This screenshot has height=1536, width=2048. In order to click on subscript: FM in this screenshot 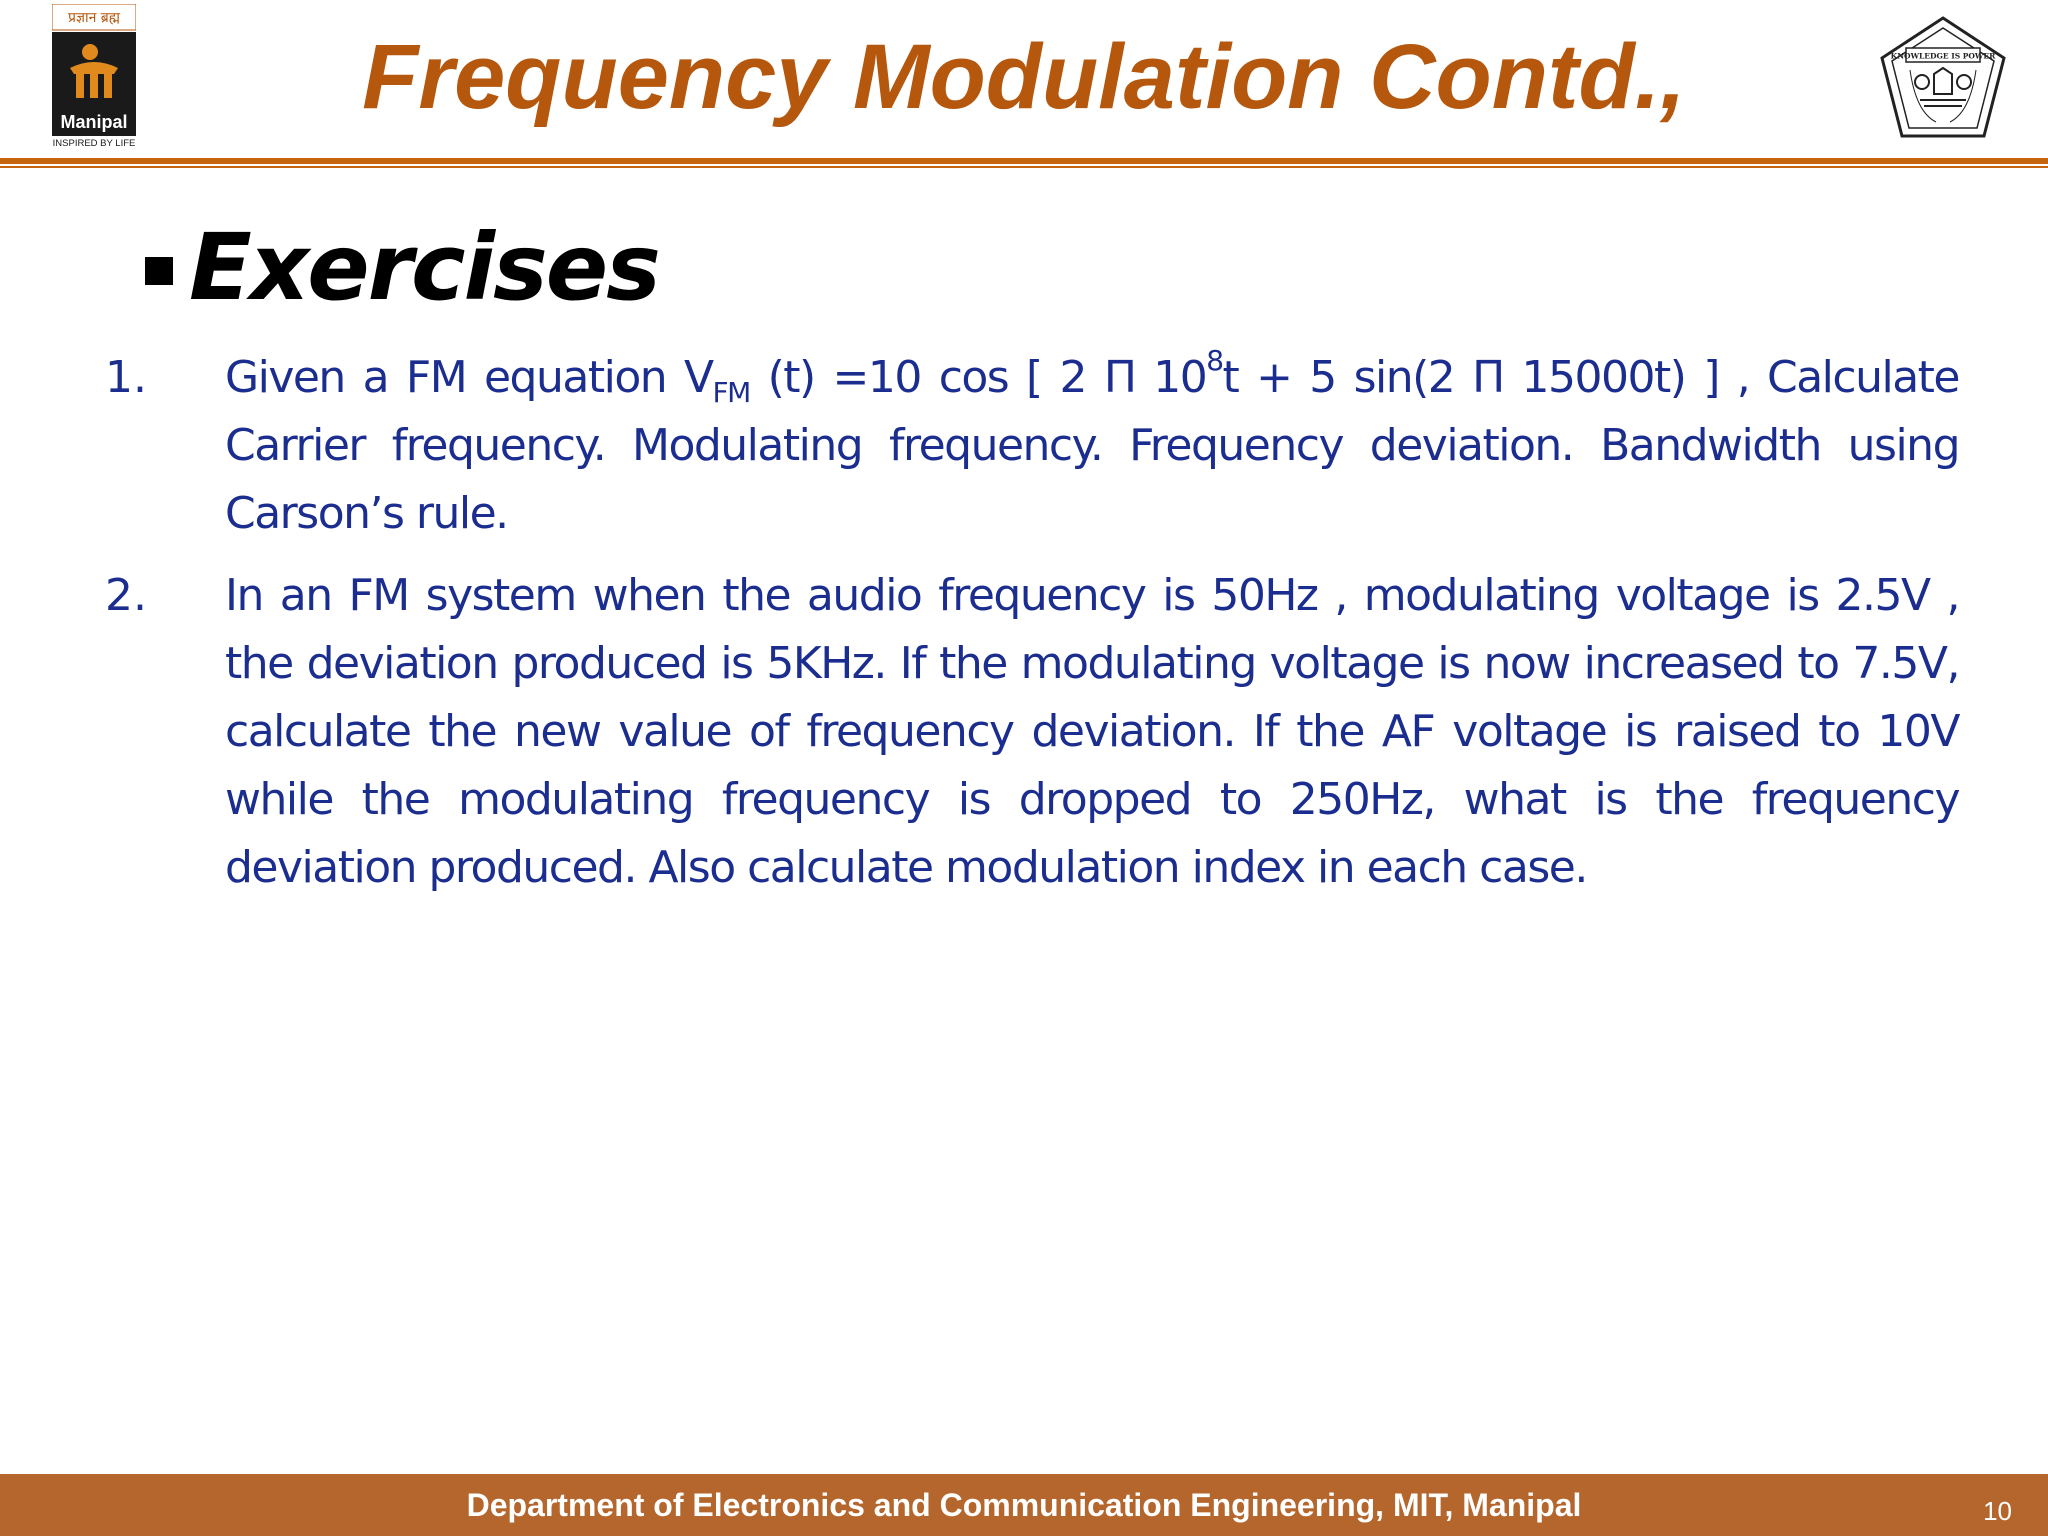, I will do `click(732, 392)`.